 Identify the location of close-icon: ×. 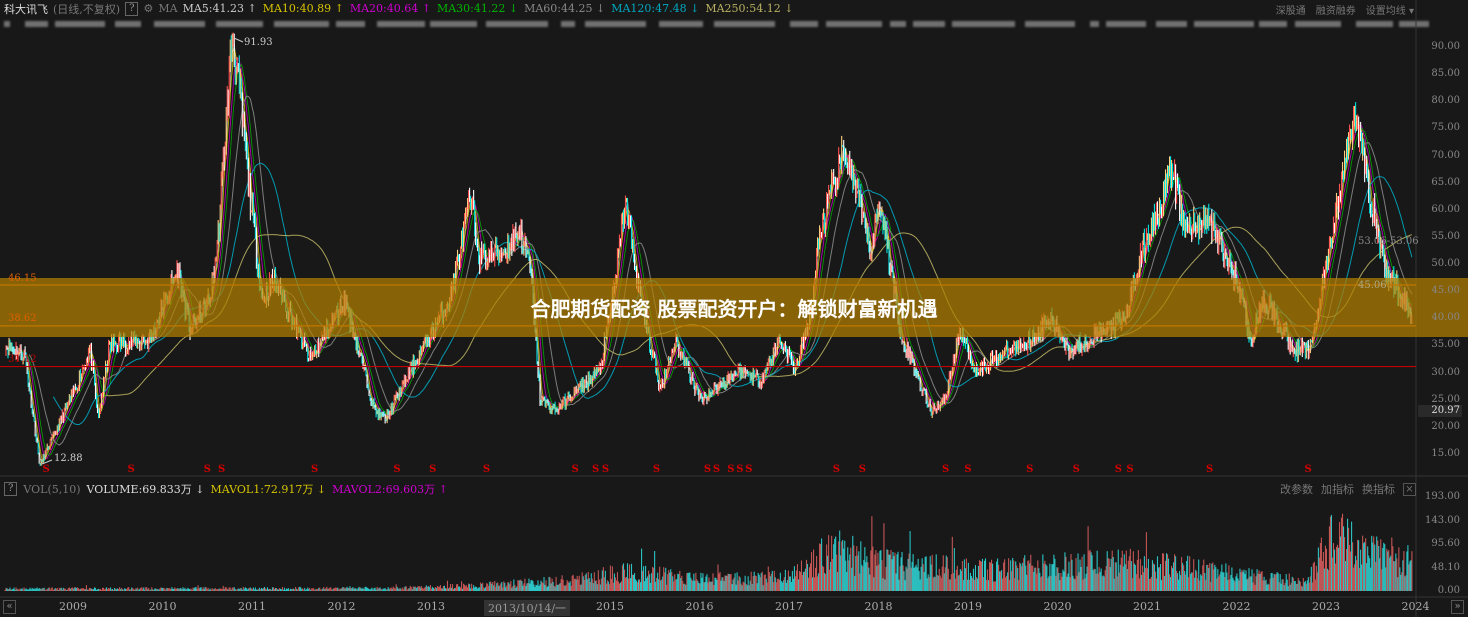
(1409, 489).